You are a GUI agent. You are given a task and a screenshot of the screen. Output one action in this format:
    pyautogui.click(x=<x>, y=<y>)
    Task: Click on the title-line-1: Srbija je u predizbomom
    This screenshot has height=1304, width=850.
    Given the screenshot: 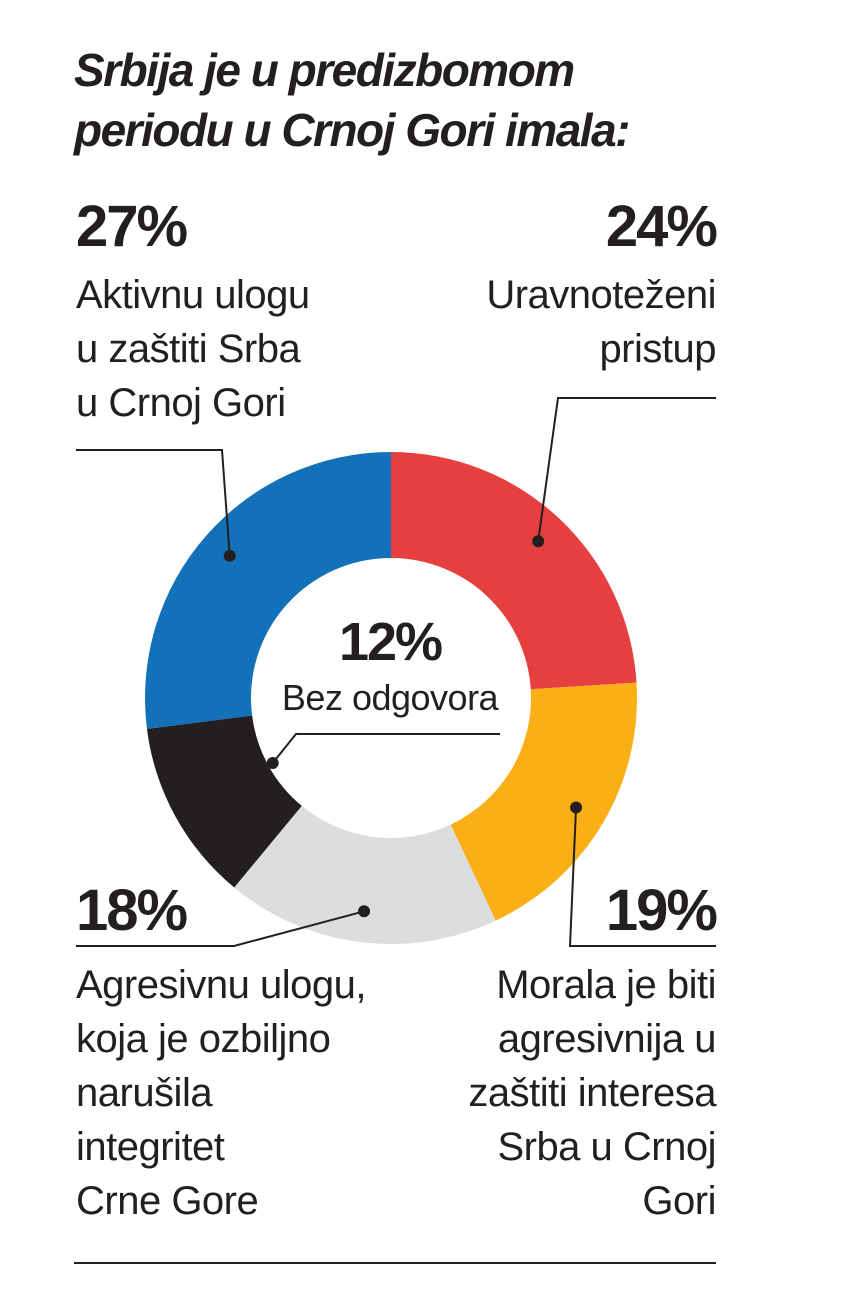 What is the action you would take?
    pyautogui.click(x=324, y=70)
    